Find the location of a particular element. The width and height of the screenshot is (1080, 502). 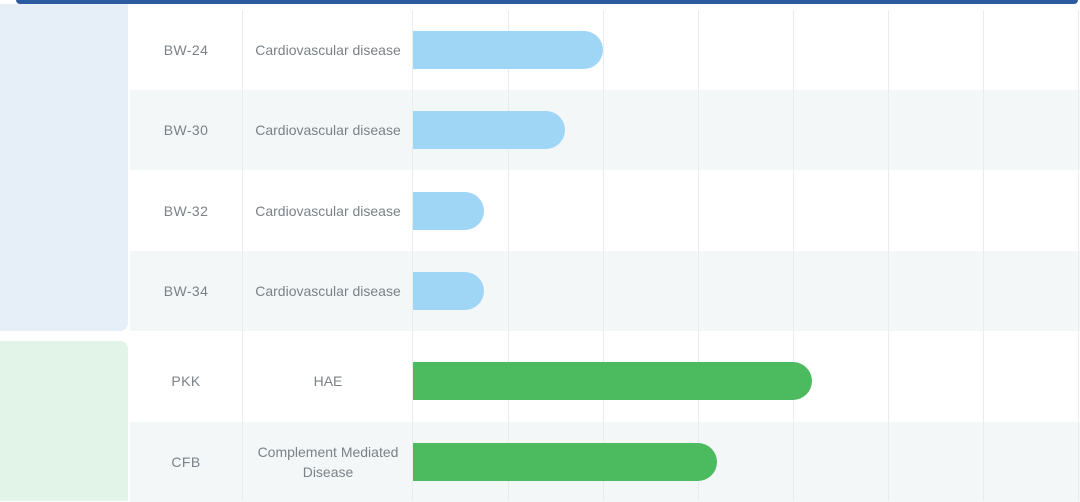

bar-pkk is located at coordinates (612, 381).